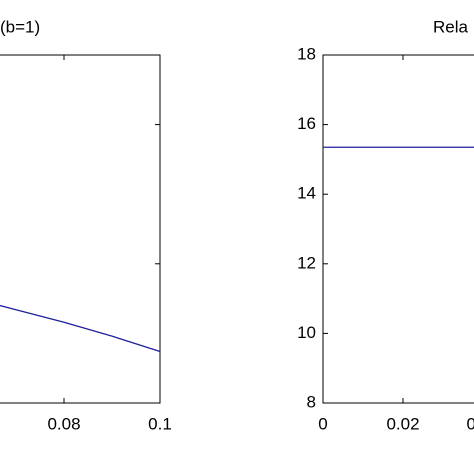 The height and width of the screenshot is (474, 474). I want to click on y-tick-label: 16, so click(306, 123).